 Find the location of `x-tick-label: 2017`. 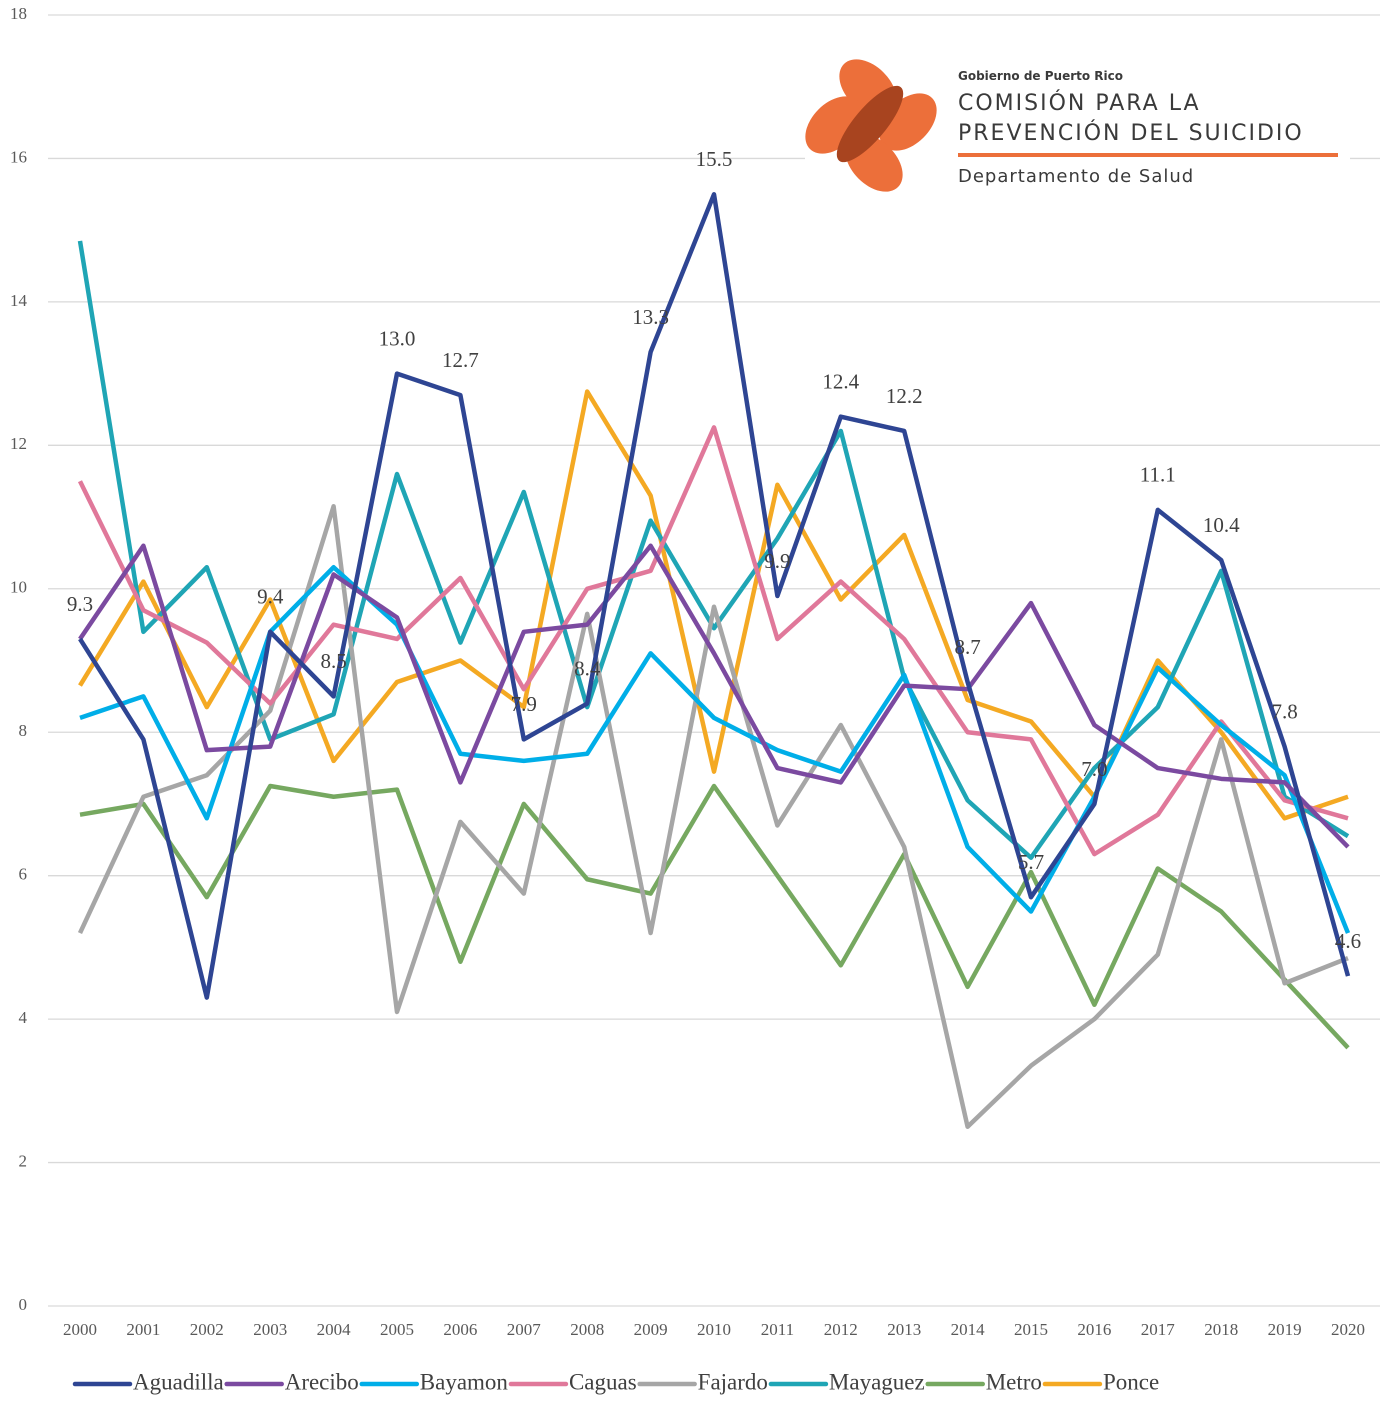

x-tick-label: 2017 is located at coordinates (1158, 1329).